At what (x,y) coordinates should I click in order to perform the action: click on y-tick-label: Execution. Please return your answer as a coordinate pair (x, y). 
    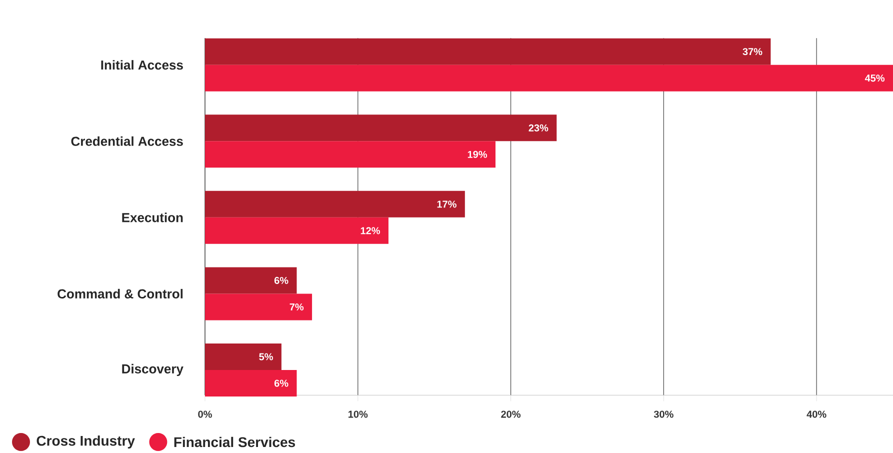
    Looking at the image, I should click on (152, 217).